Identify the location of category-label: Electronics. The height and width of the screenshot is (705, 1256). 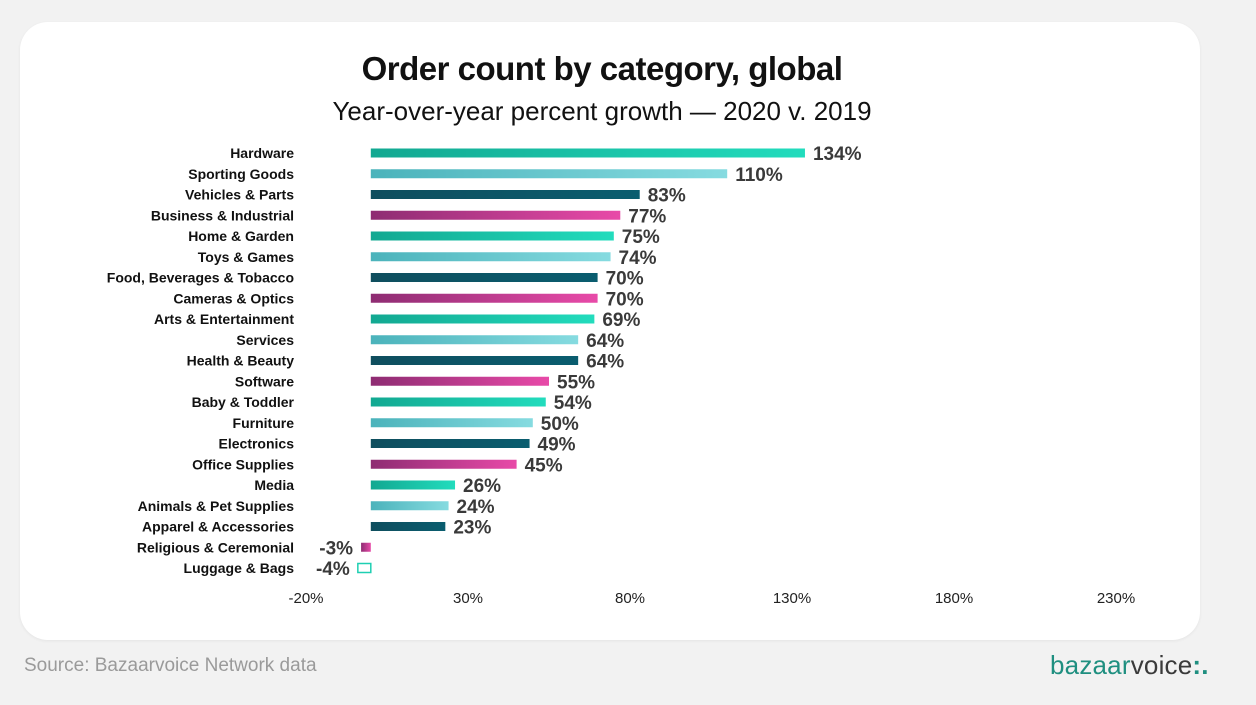
(257, 444).